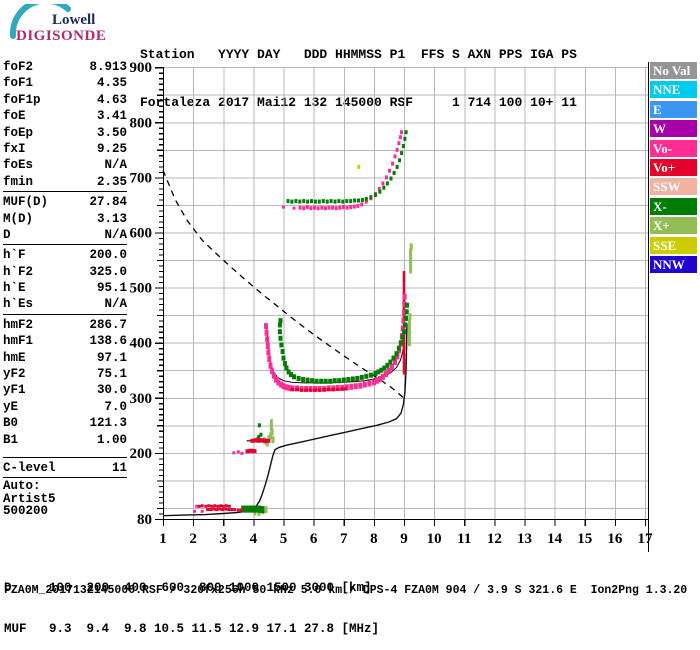 The width and height of the screenshot is (700, 650). What do you see at coordinates (65, 341) in the screenshot?
I see `parameter-row: hmF1 138.6` at bounding box center [65, 341].